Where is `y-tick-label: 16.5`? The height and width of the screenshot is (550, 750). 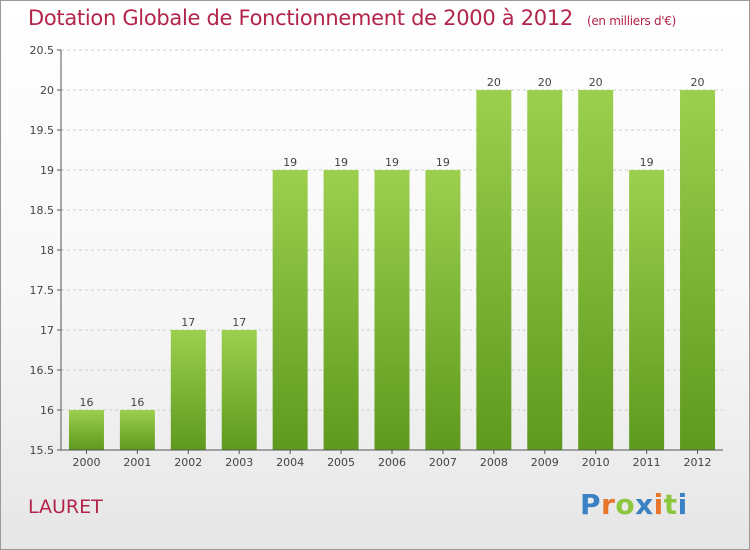
y-tick-label: 16.5 is located at coordinates (42, 370).